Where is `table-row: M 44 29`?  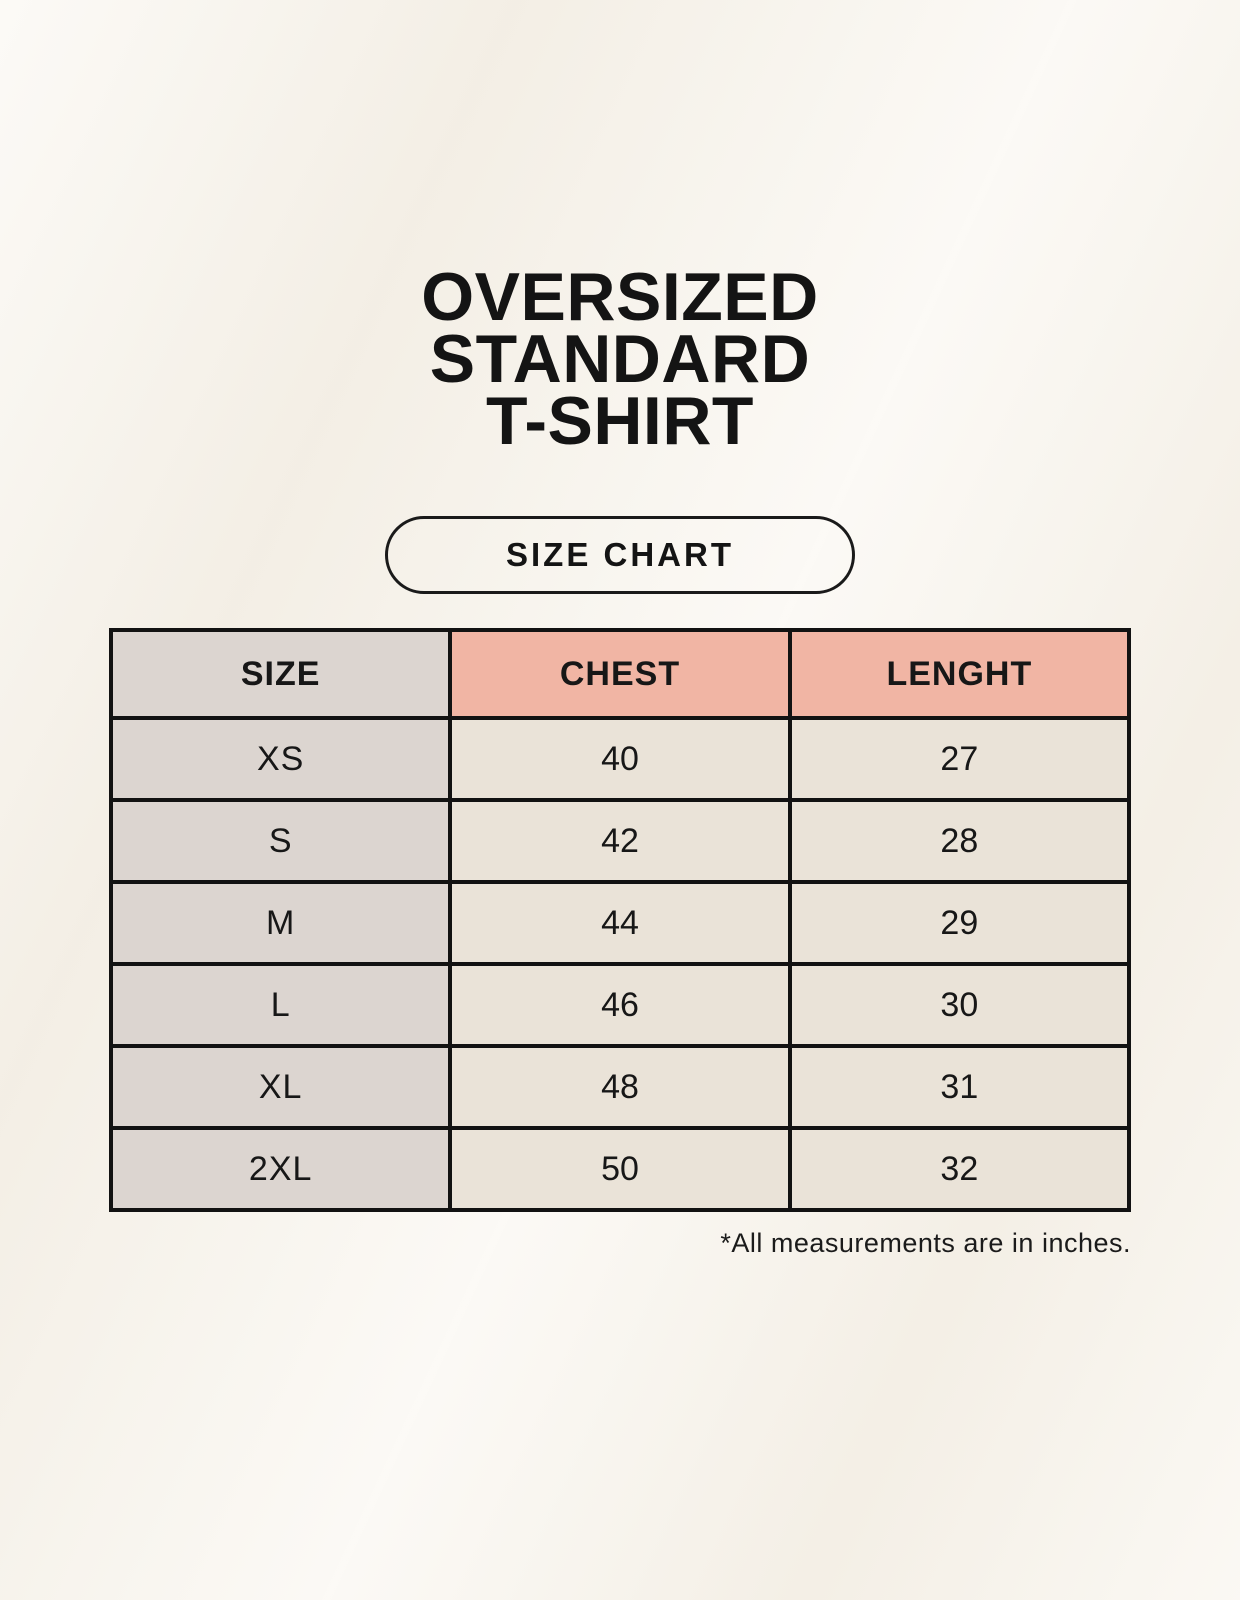
table-row: M 44 29 is located at coordinates (620, 923).